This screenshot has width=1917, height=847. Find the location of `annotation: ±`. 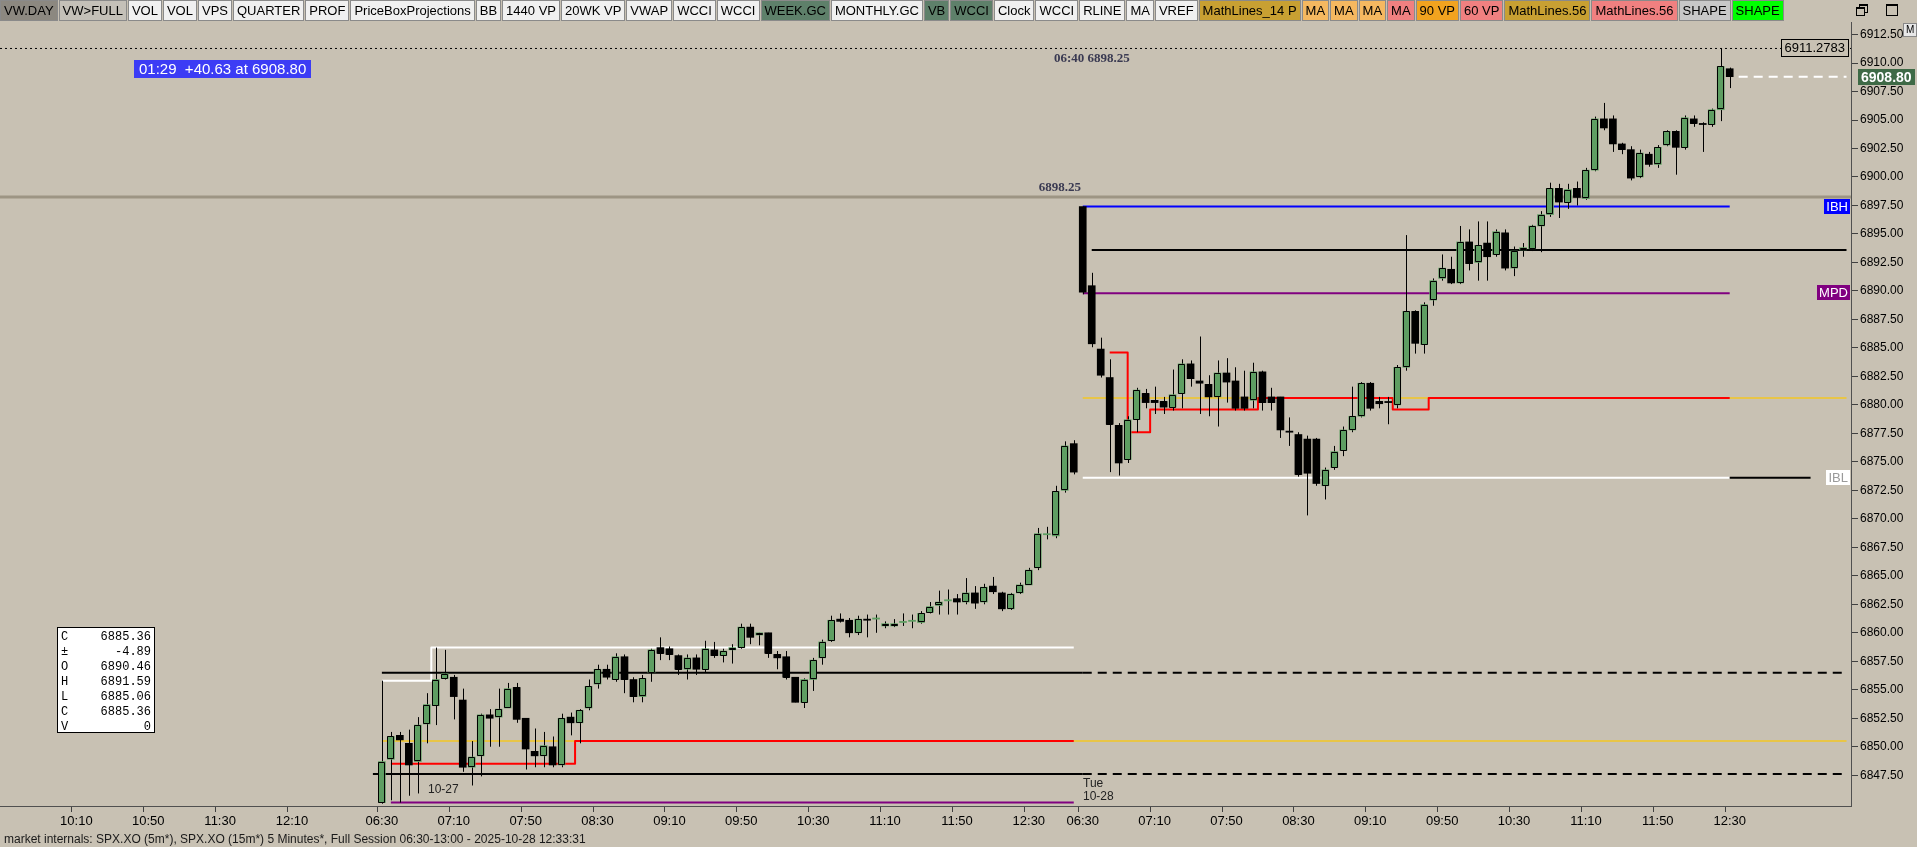

annotation: ± is located at coordinates (65, 652).